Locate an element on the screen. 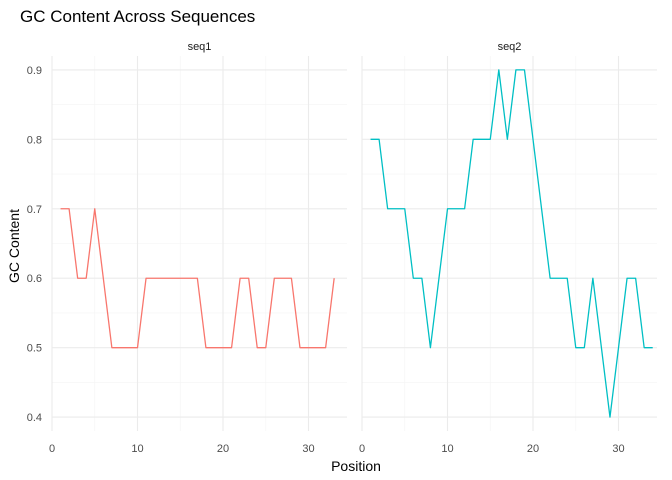  y-axis-label: GC Content is located at coordinates (14, 246).